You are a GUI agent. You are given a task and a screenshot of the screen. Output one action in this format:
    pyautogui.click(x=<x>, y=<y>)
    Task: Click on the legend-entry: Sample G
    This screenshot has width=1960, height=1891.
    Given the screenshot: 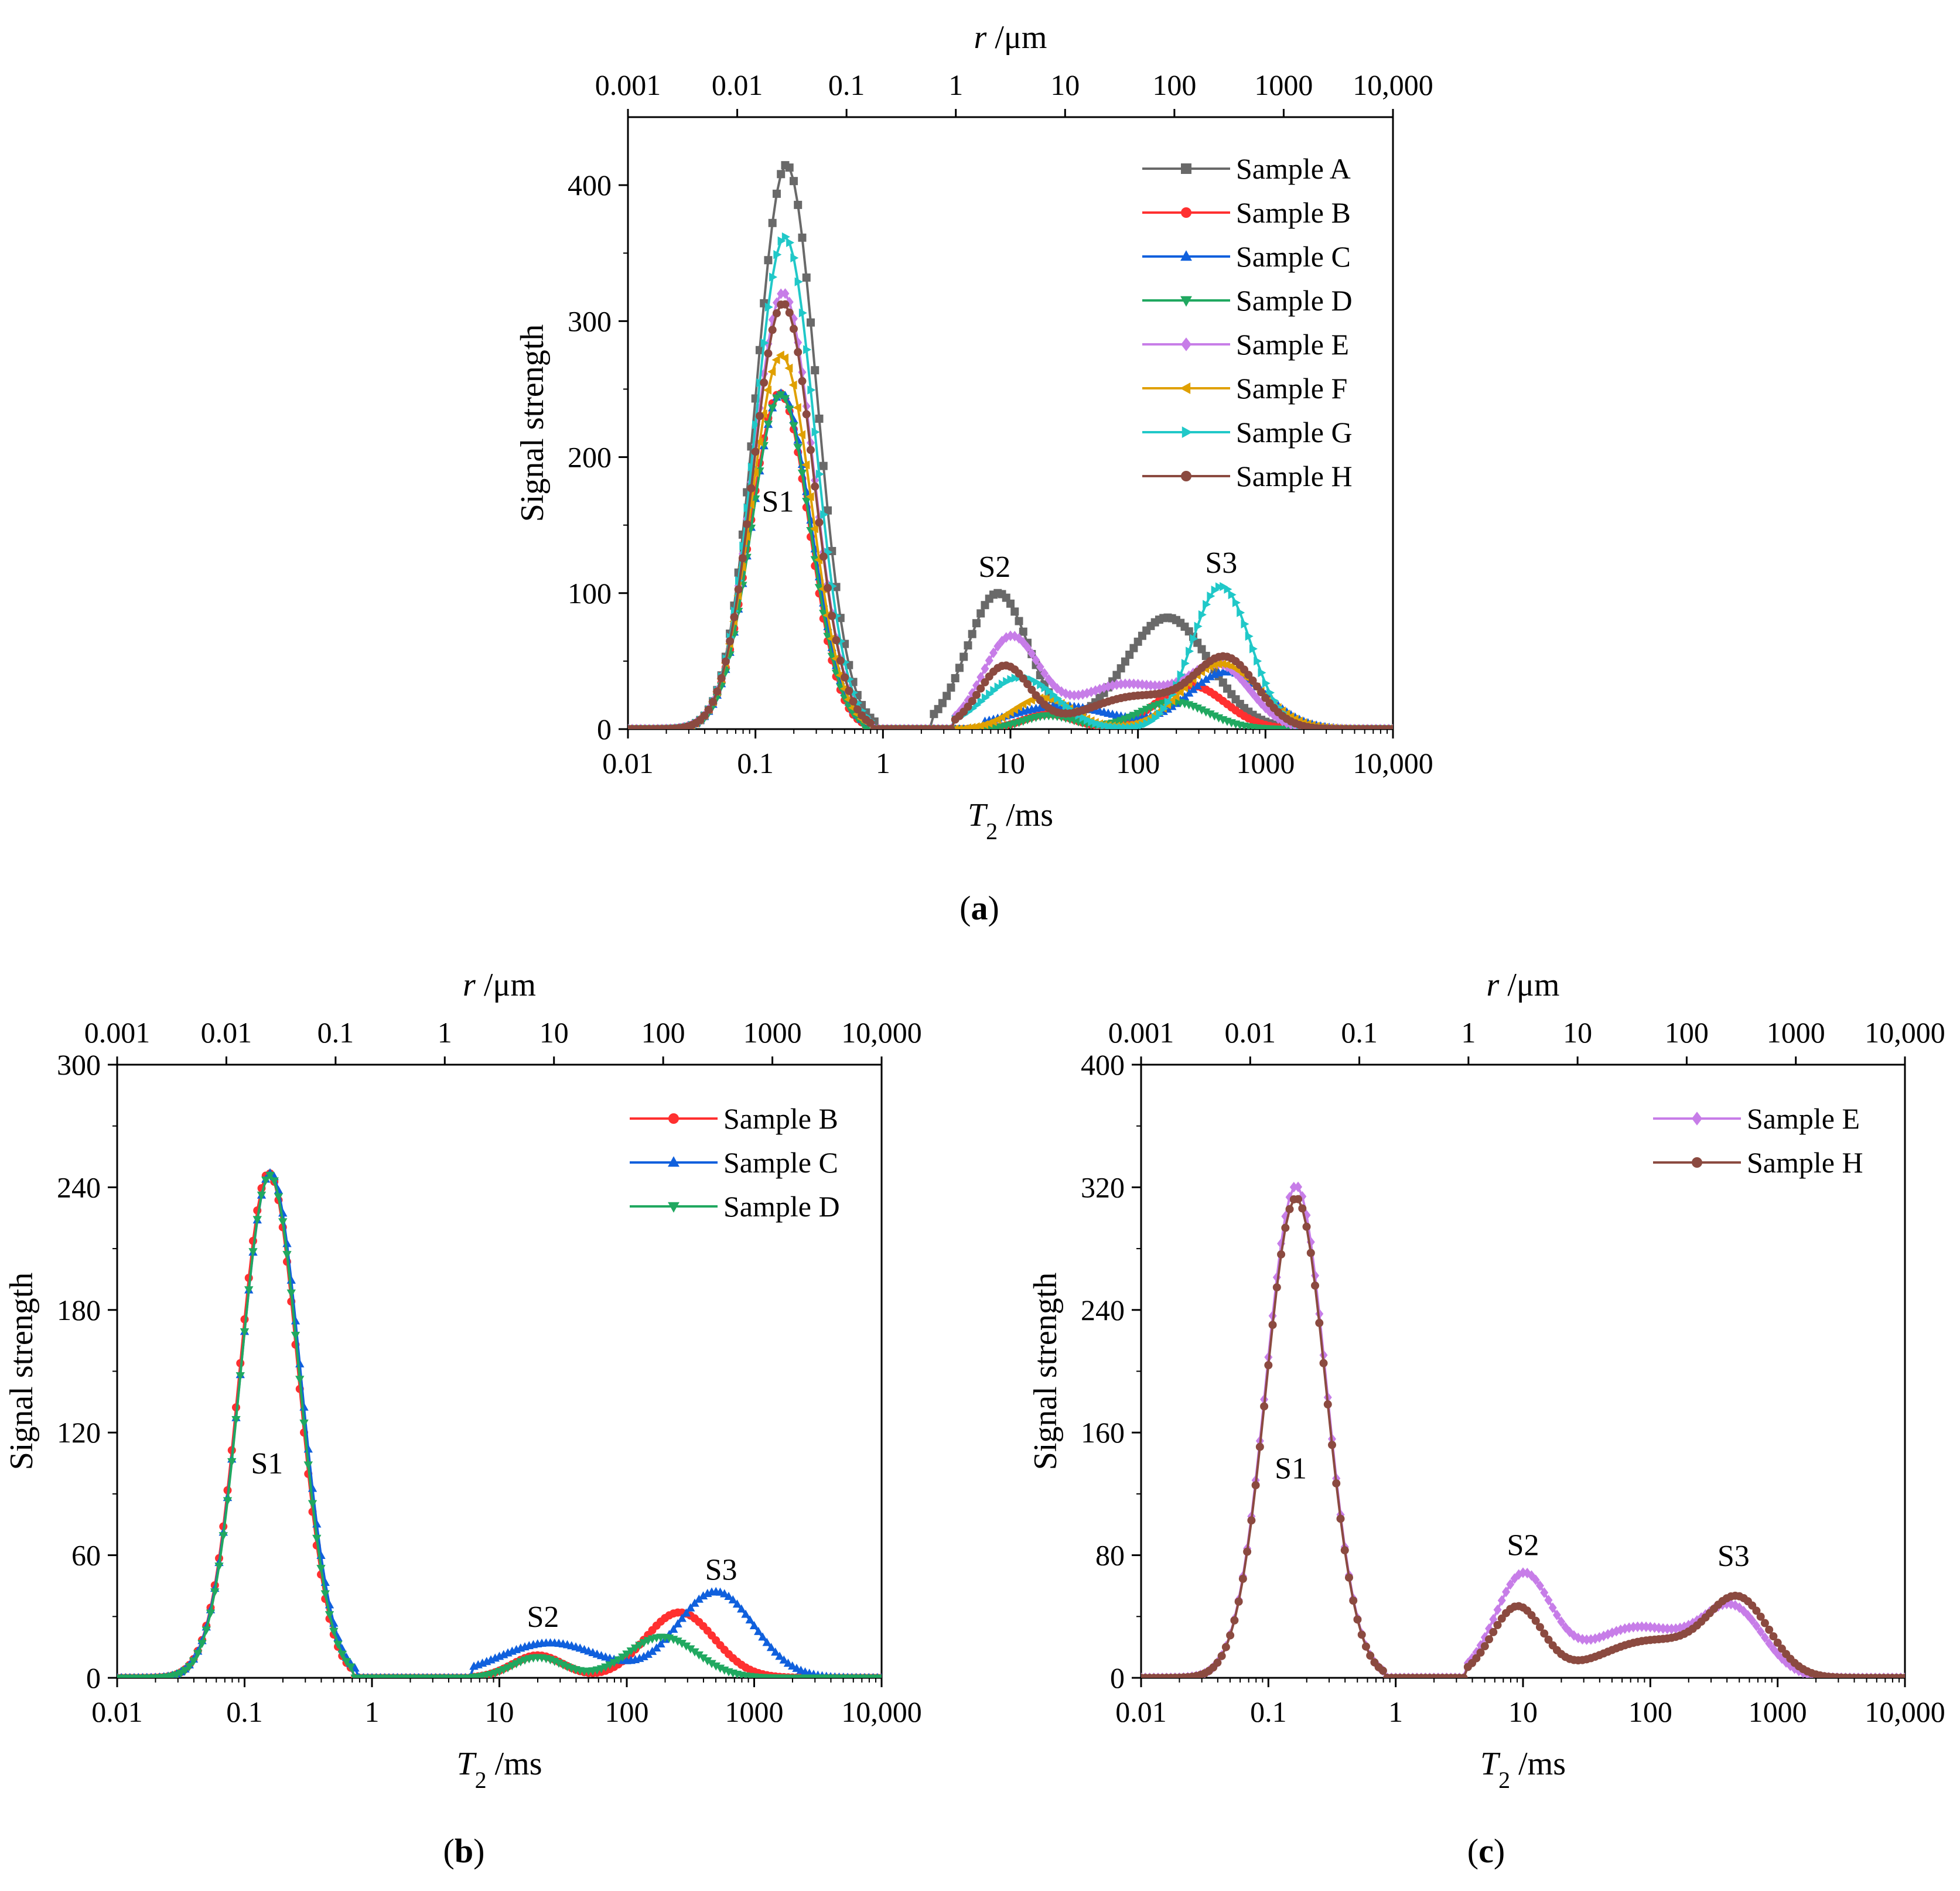 What is the action you would take?
    pyautogui.click(x=1294, y=432)
    